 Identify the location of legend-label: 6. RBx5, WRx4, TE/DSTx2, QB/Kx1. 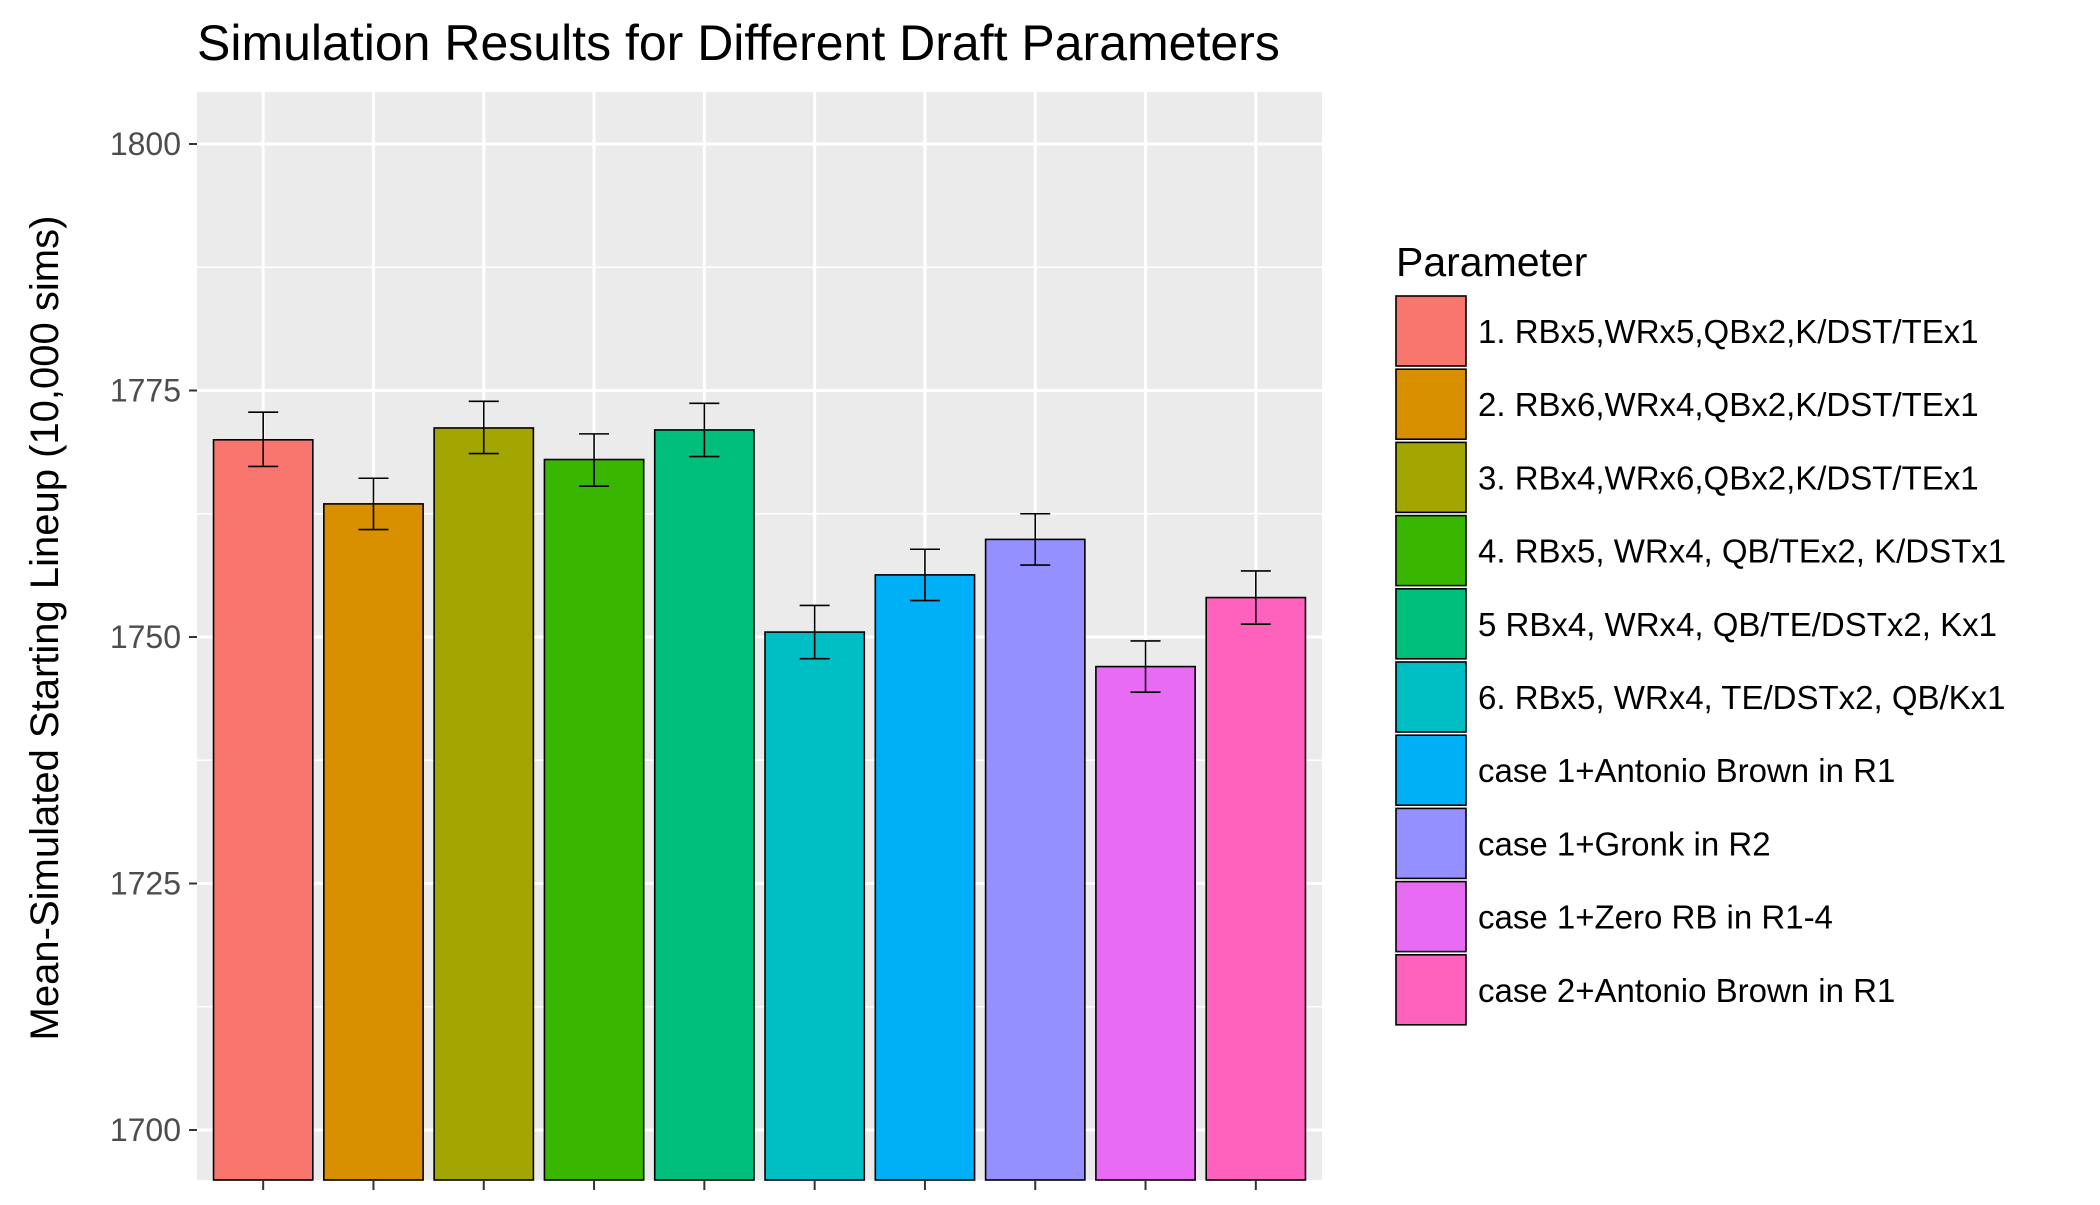
(1742, 697).